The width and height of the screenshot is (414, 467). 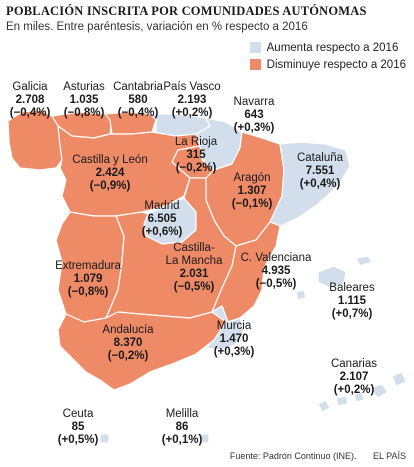 I want to click on region-name: Murcia, so click(x=234, y=326).